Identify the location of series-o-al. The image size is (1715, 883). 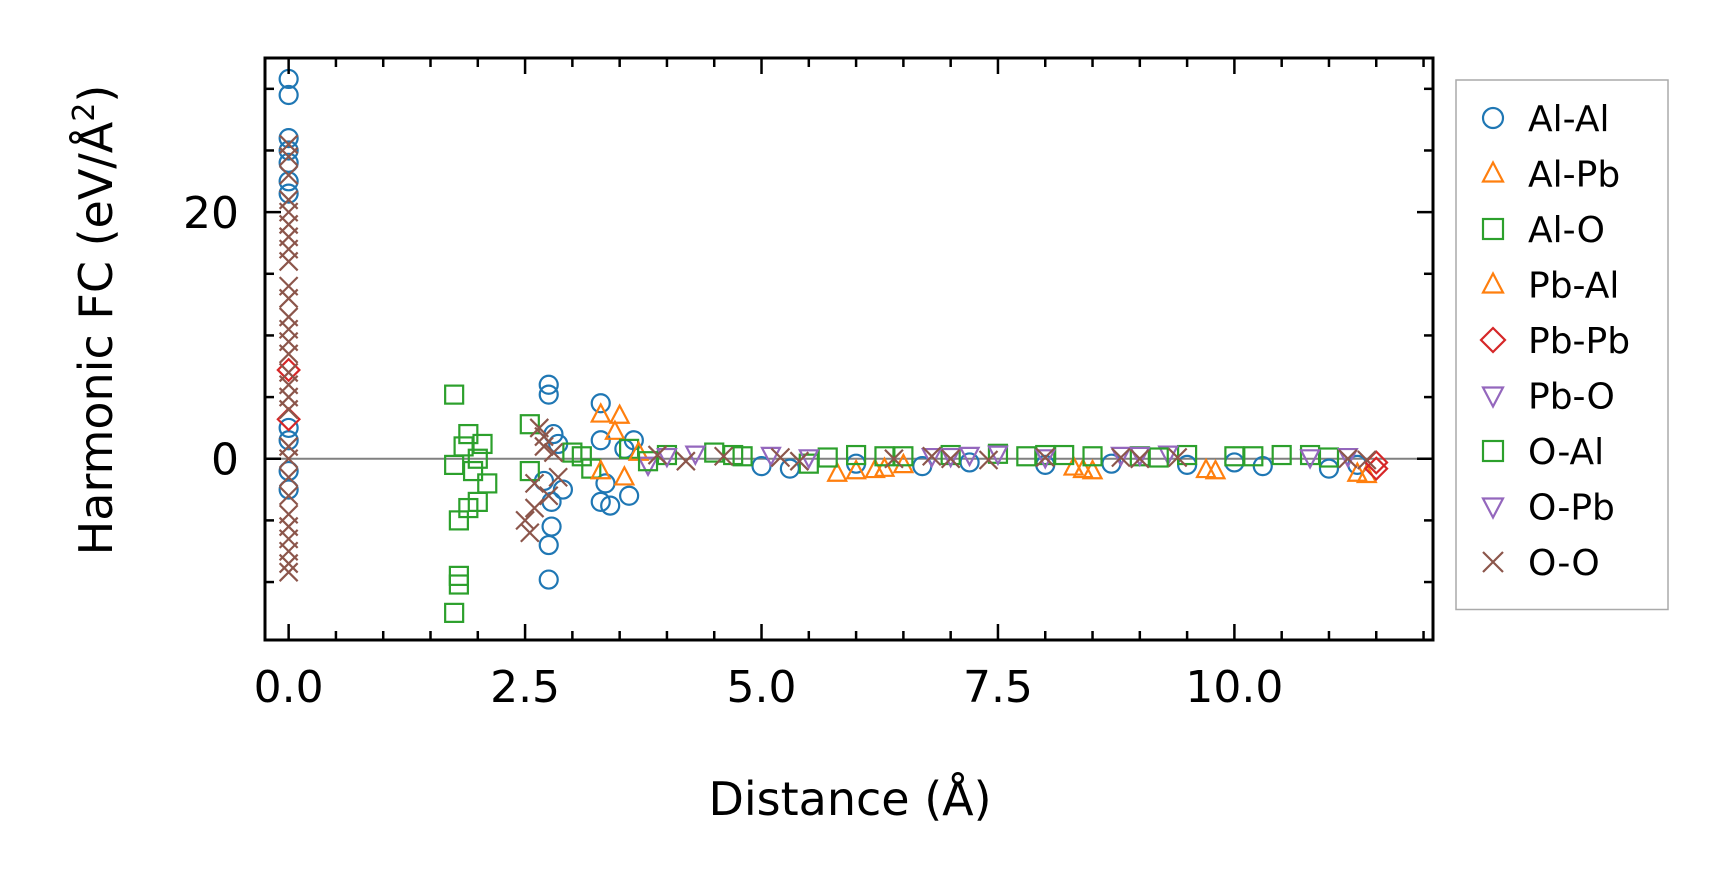
(887, 477).